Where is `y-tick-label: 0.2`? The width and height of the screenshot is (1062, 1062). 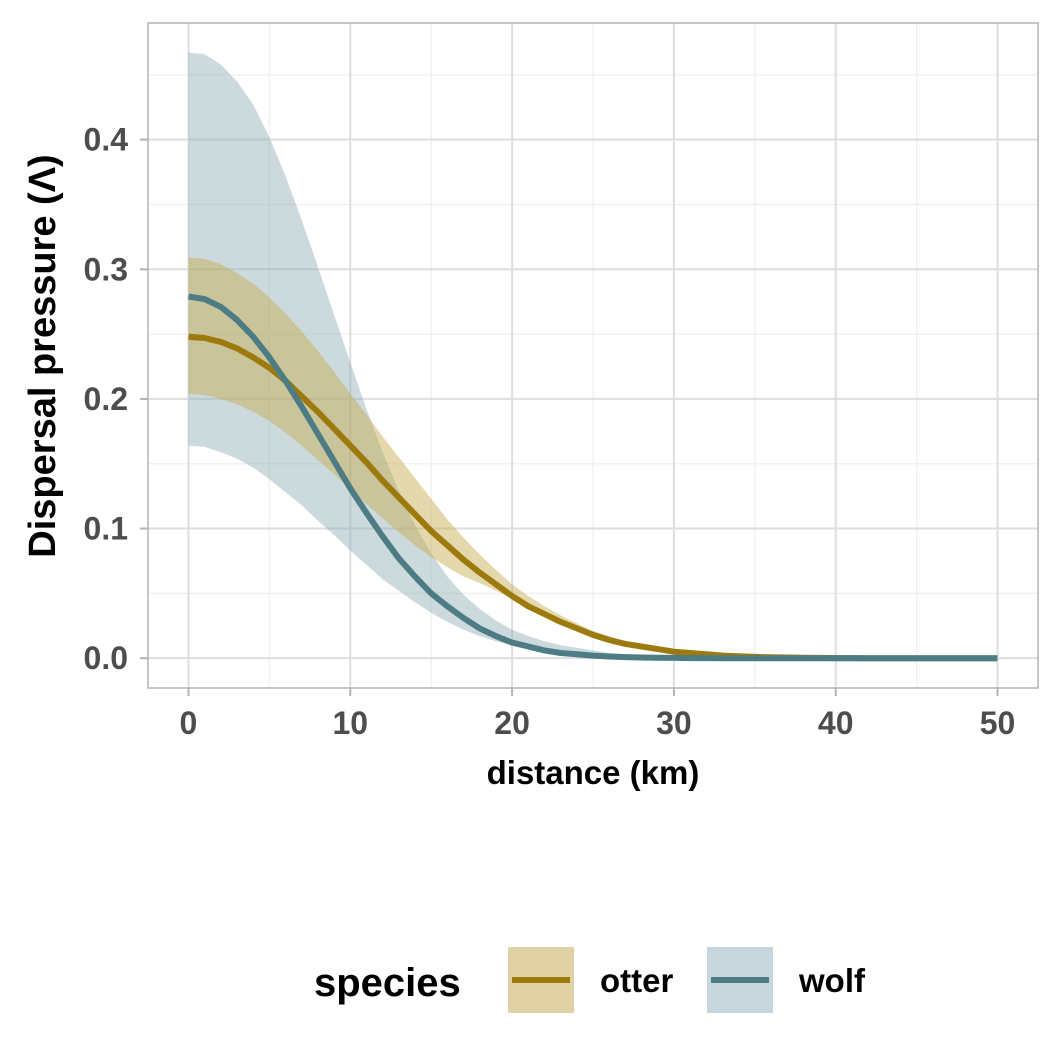
y-tick-label: 0.2 is located at coordinates (106, 399).